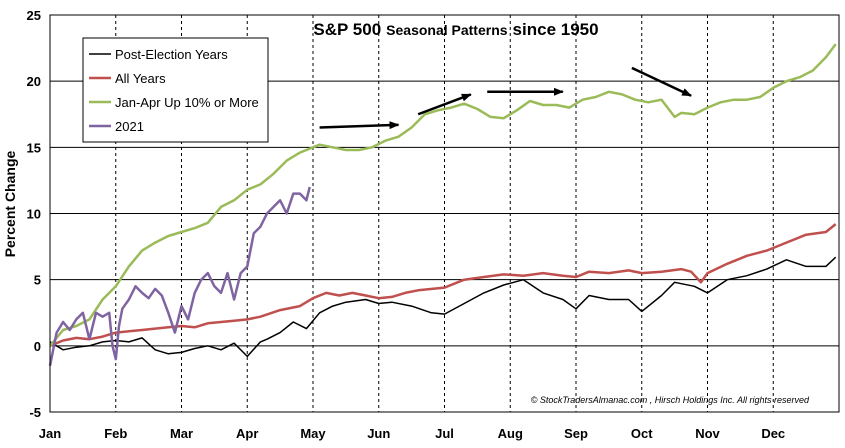 The height and width of the screenshot is (448, 845). I want to click on x-tick-label: Nov, so click(707, 433).